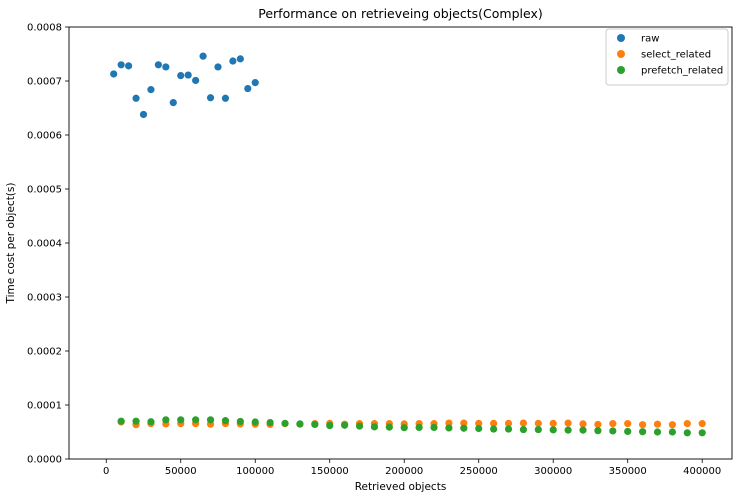 The image size is (743, 500). Describe the element at coordinates (44, 298) in the screenshot. I see `y-tick-label: 0.0003` at that location.